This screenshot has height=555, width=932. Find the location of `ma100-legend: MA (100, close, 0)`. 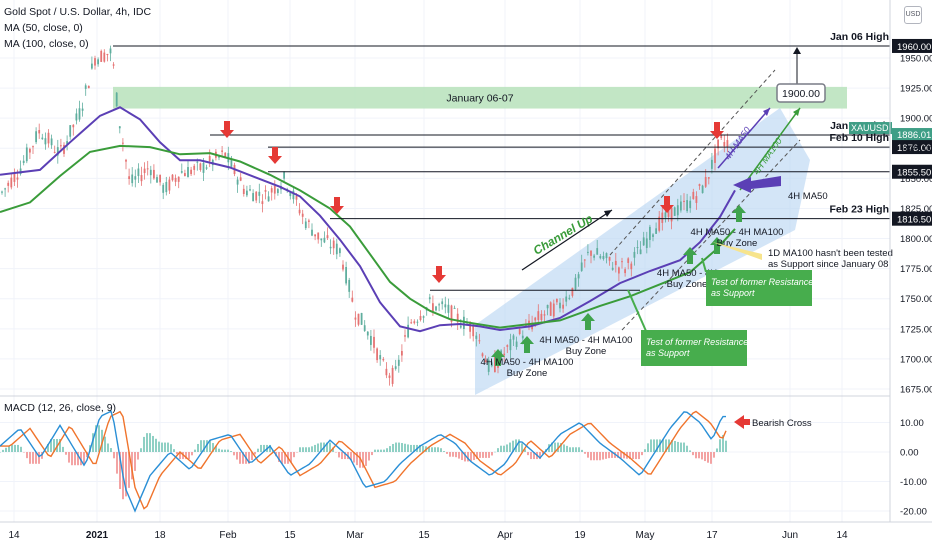

ma100-legend: MA (100, close, 0) is located at coordinates (46, 44).